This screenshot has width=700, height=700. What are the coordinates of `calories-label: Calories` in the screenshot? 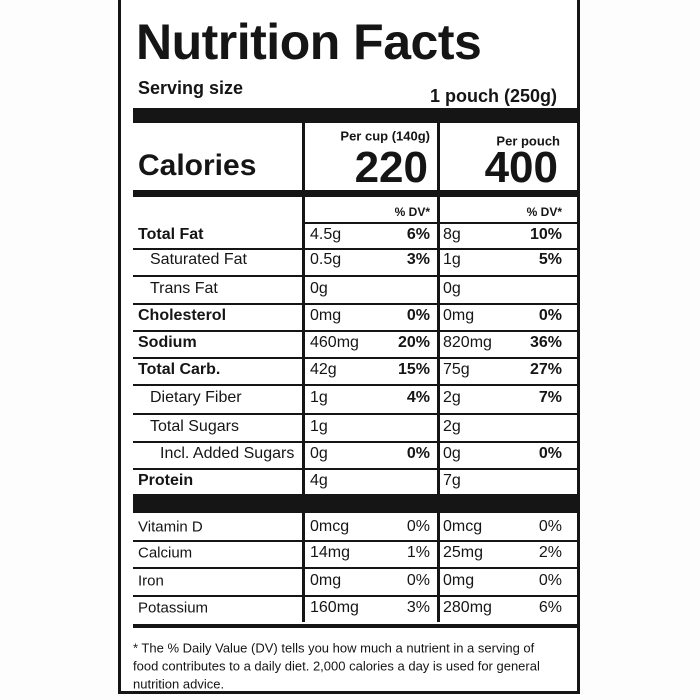 It's located at (197, 165).